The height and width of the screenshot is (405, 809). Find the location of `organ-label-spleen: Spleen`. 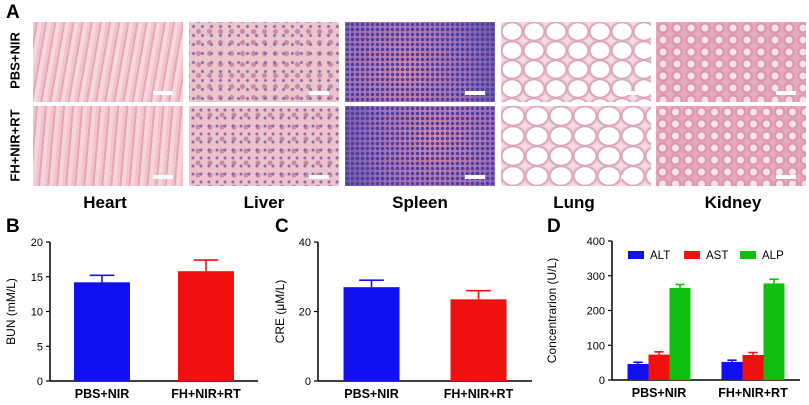

organ-label-spleen: Spleen is located at coordinates (420, 202).